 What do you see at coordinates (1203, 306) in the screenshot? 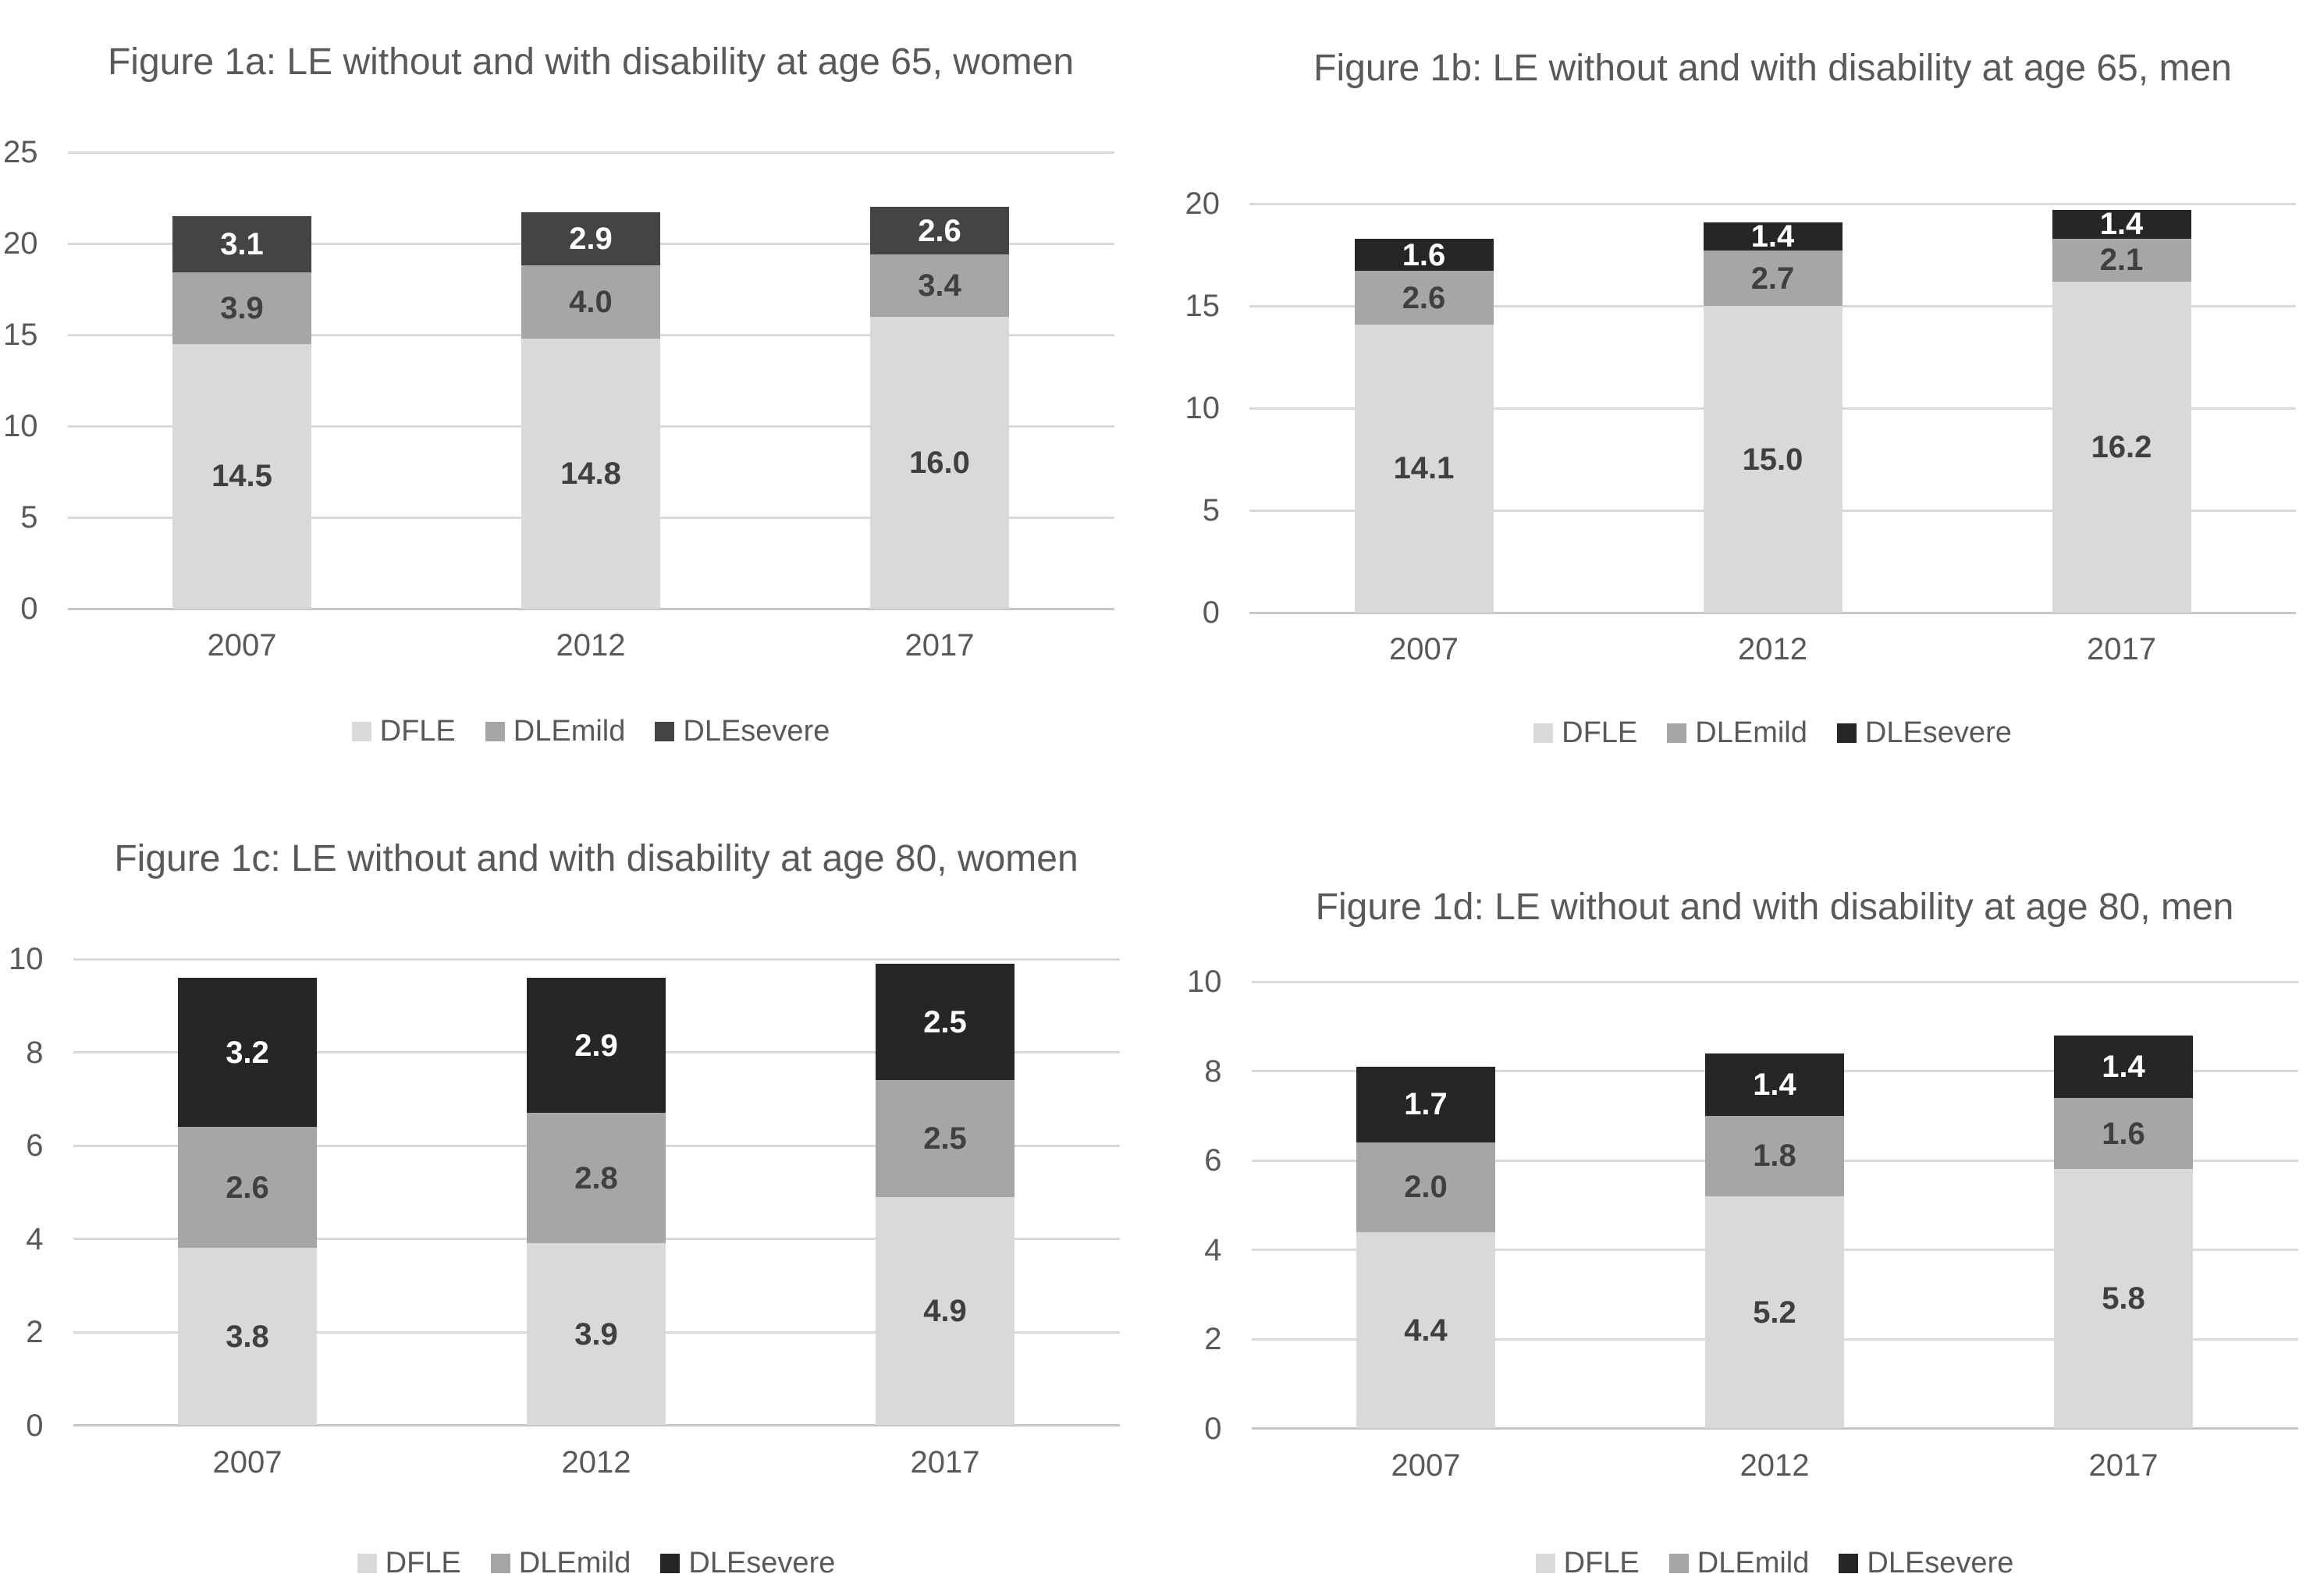
I see `y-tick-label: 15` at bounding box center [1203, 306].